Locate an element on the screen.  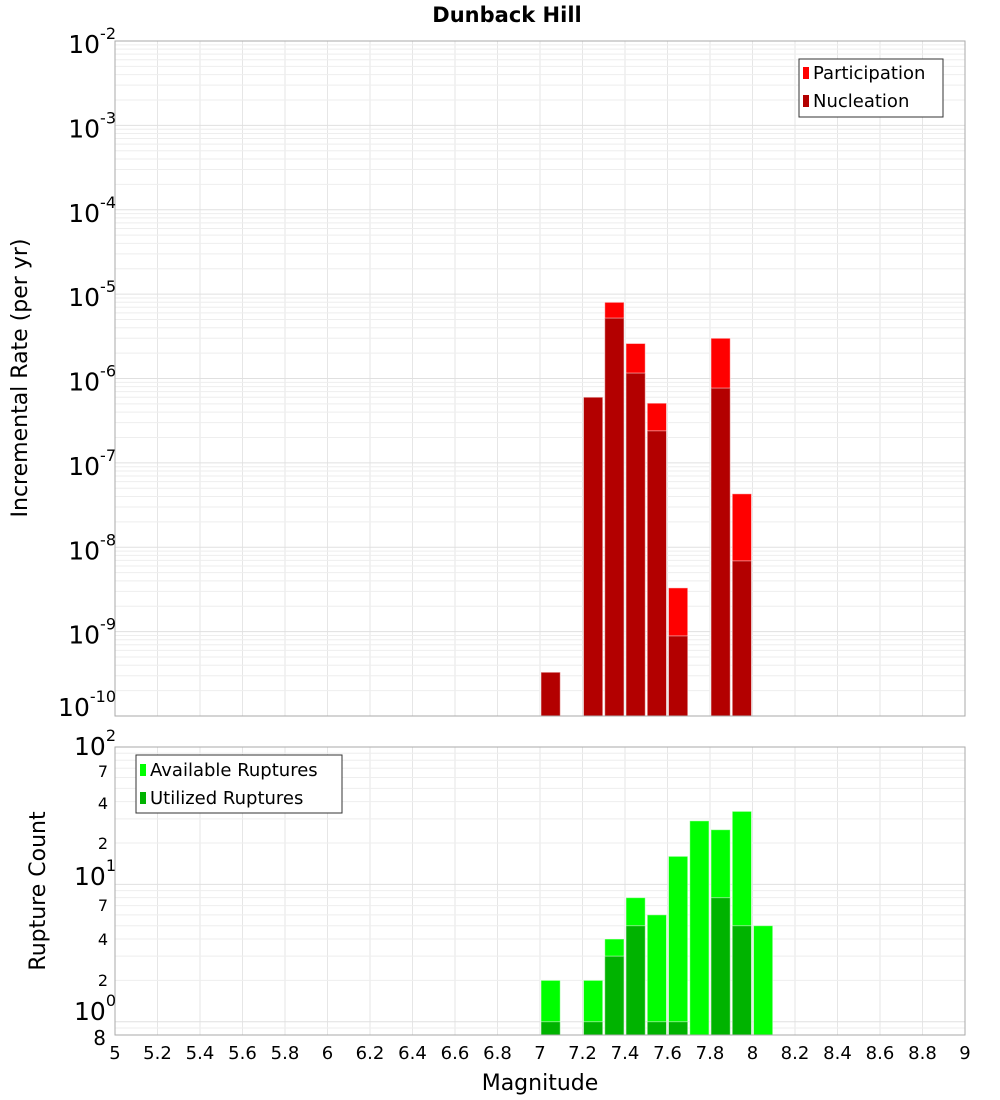
y-tick-label: 10⁻⁷ is located at coordinates (92, 463).